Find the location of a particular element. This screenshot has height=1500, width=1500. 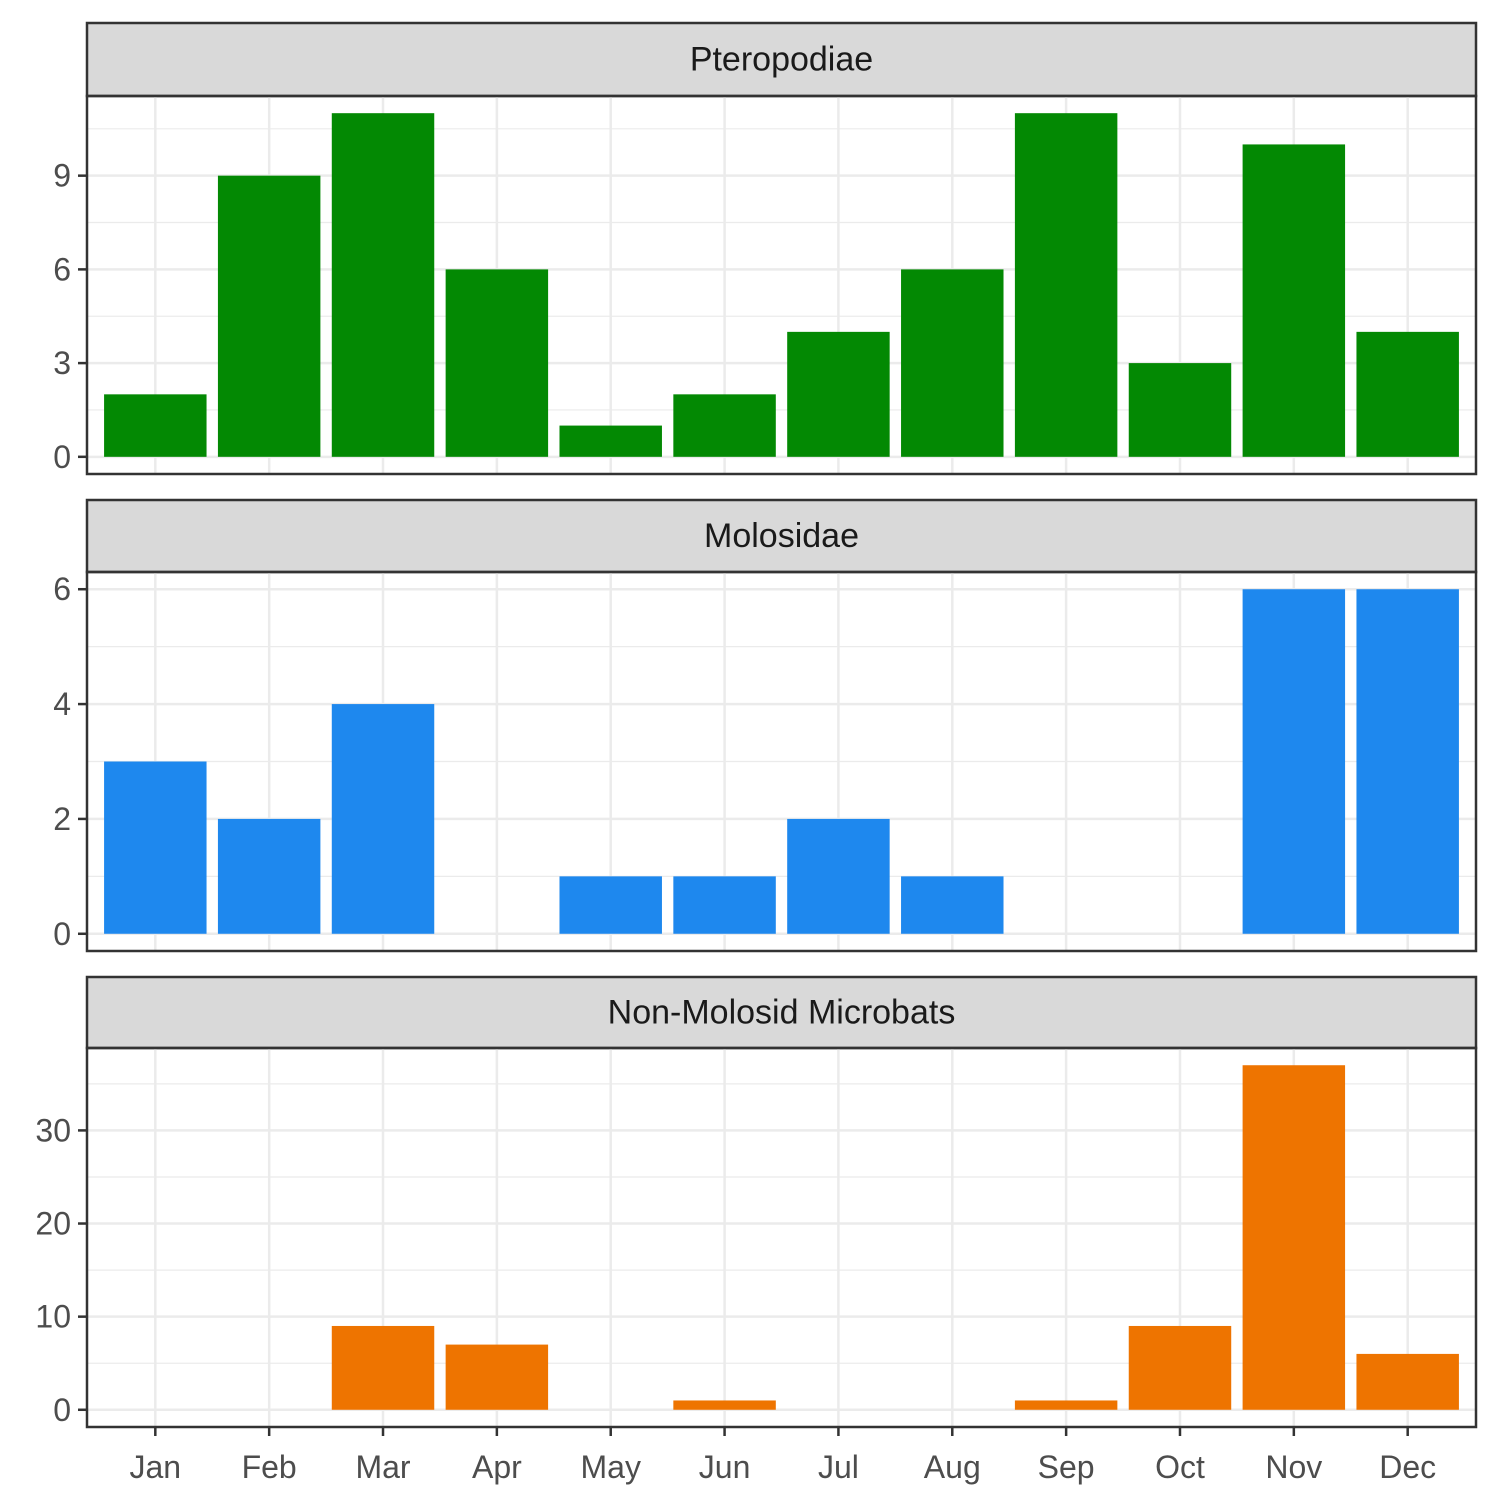

x-tick-label: Aug is located at coordinates (952, 1467).